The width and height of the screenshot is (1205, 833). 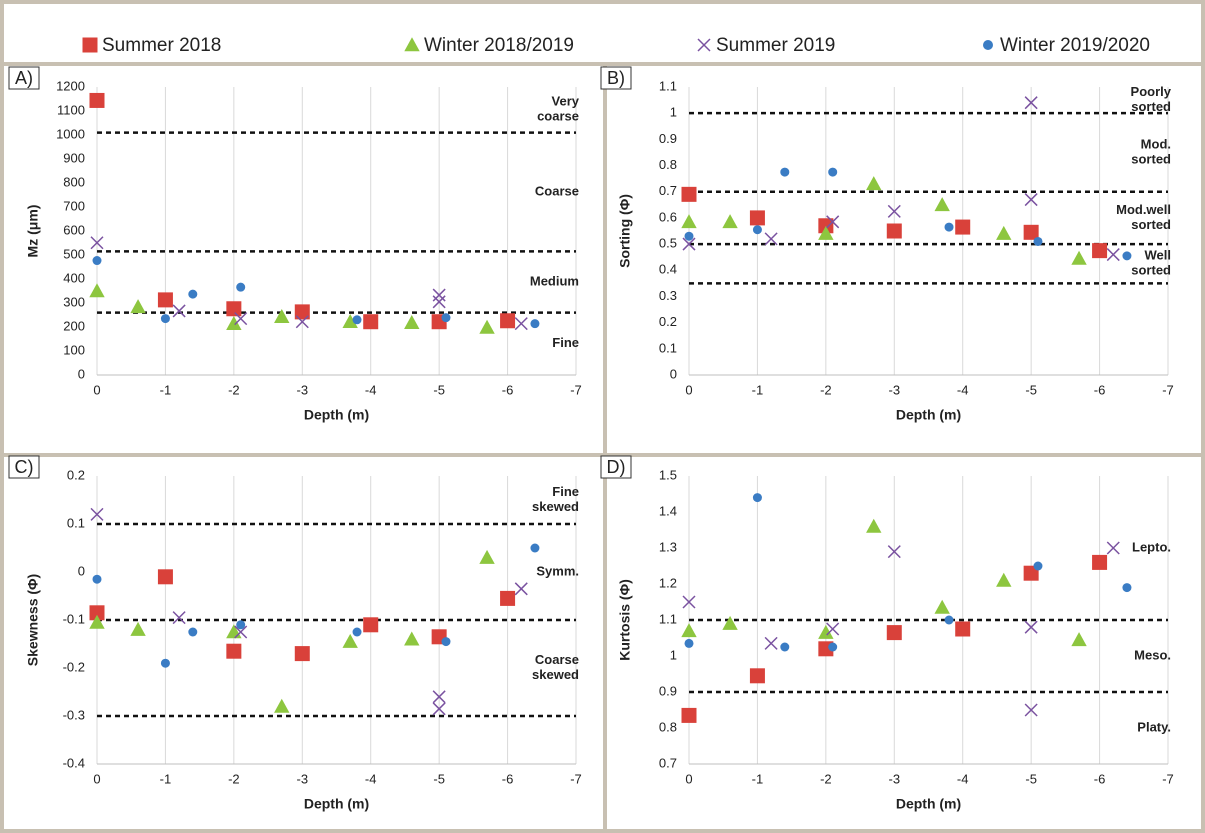 What do you see at coordinates (668, 243) in the screenshot?
I see `y-tick-label: 0.5` at bounding box center [668, 243].